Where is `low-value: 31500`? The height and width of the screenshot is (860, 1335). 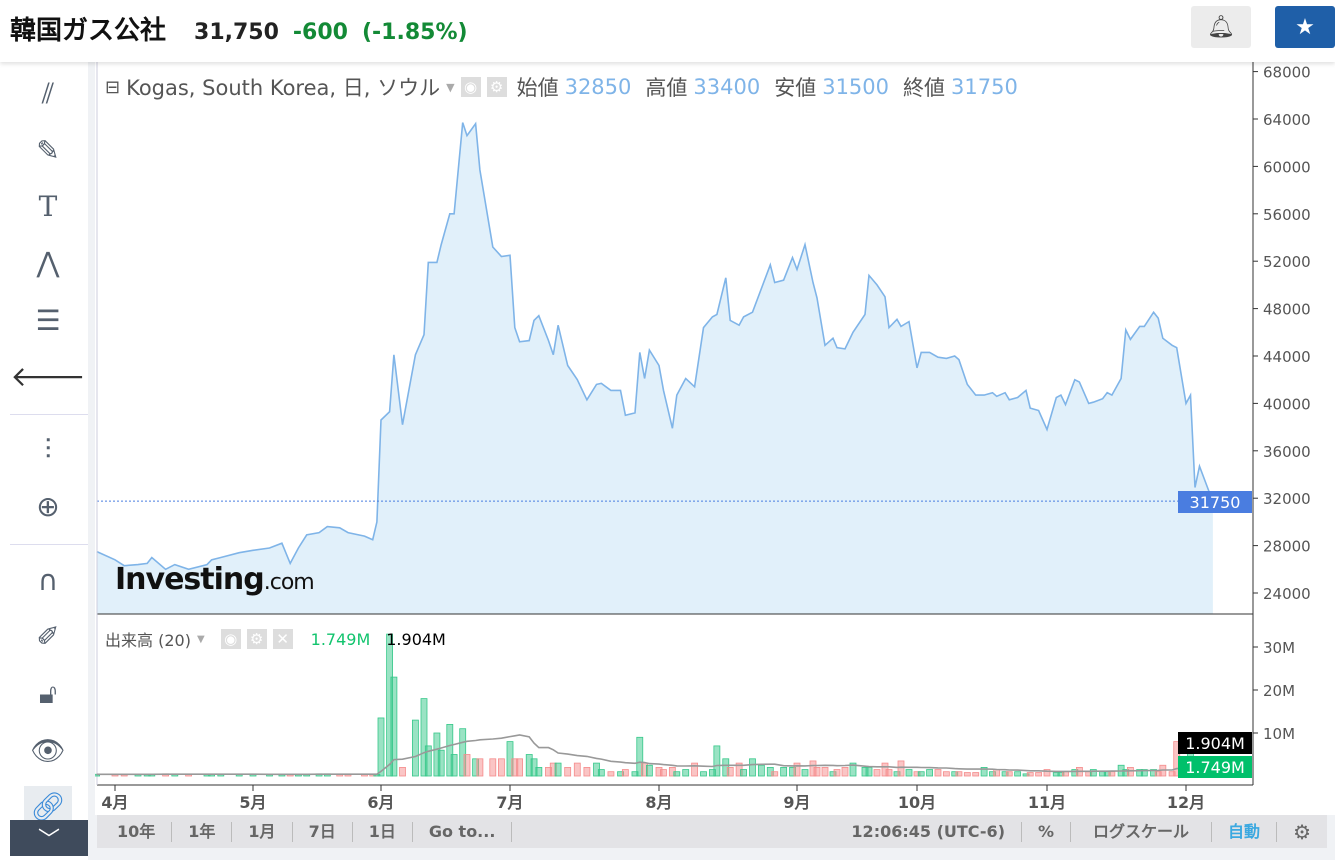
low-value: 31500 is located at coordinates (856, 87).